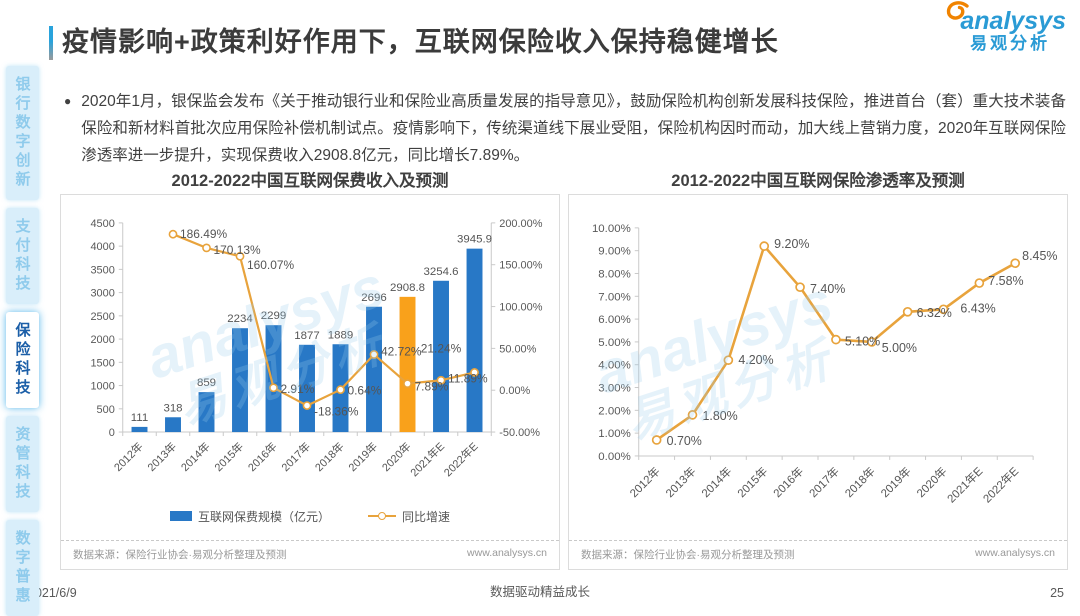 The height and width of the screenshot is (616, 1080). Describe the element at coordinates (752, 482) in the screenshot. I see `svg-text: 2015年` at that location.